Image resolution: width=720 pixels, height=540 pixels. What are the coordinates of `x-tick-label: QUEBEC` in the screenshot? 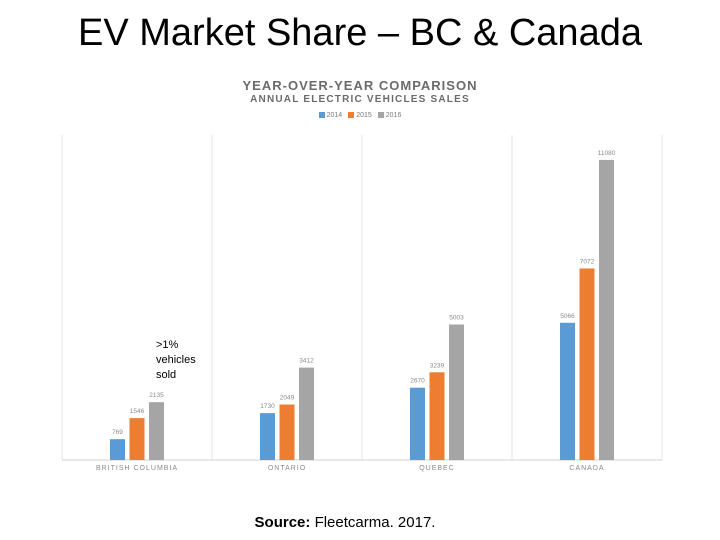 It's located at (437, 468).